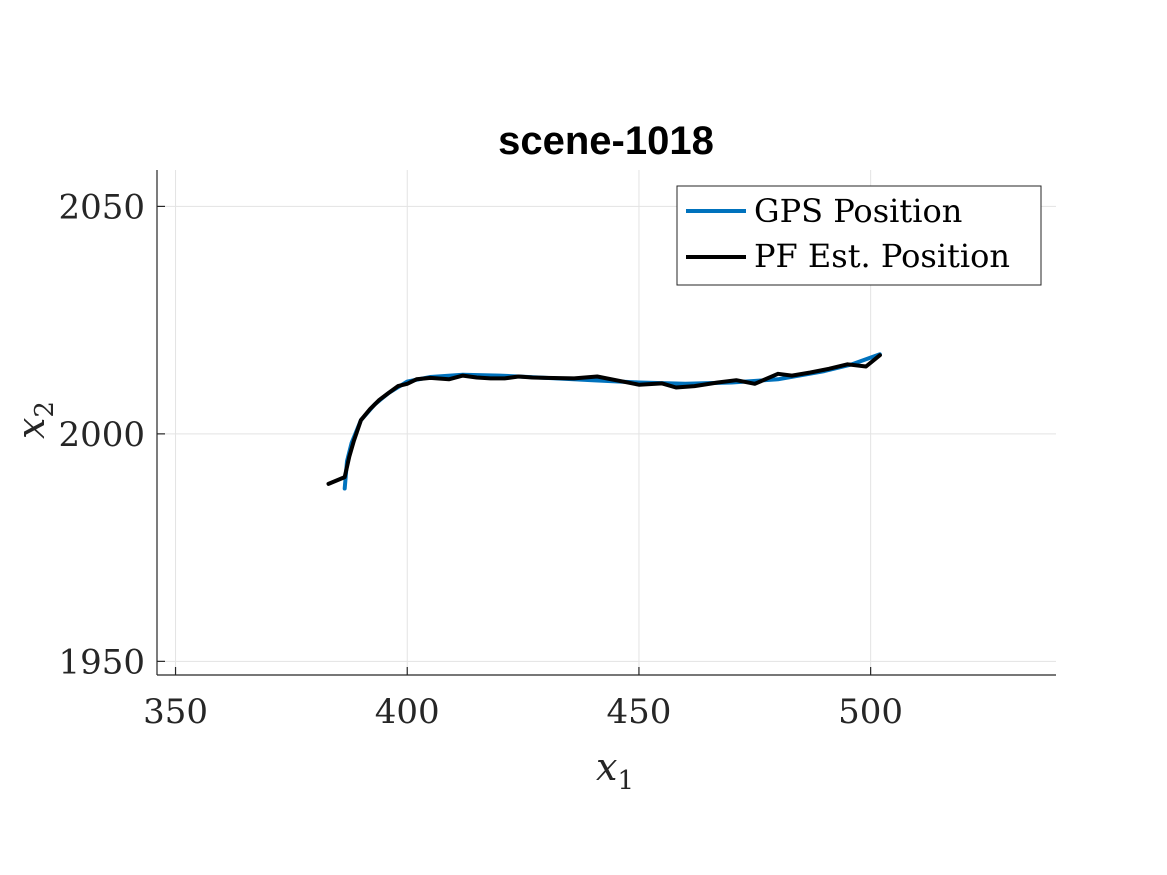 The width and height of the screenshot is (1167, 875). What do you see at coordinates (638, 712) in the screenshot?
I see `x-tick-label: 450` at bounding box center [638, 712].